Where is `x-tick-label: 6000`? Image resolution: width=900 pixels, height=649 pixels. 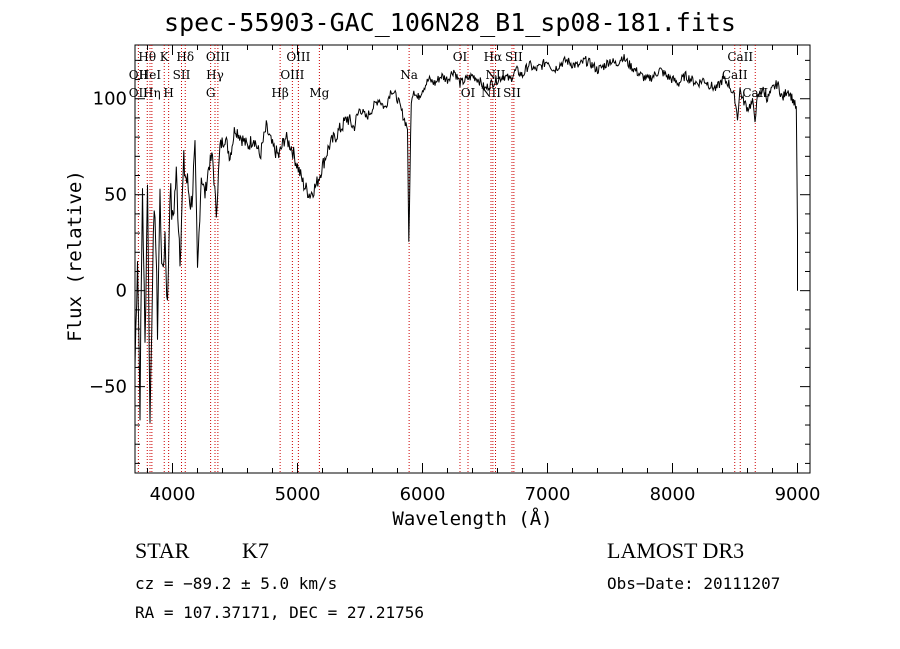
x-tick-label: 6000 is located at coordinates (423, 494).